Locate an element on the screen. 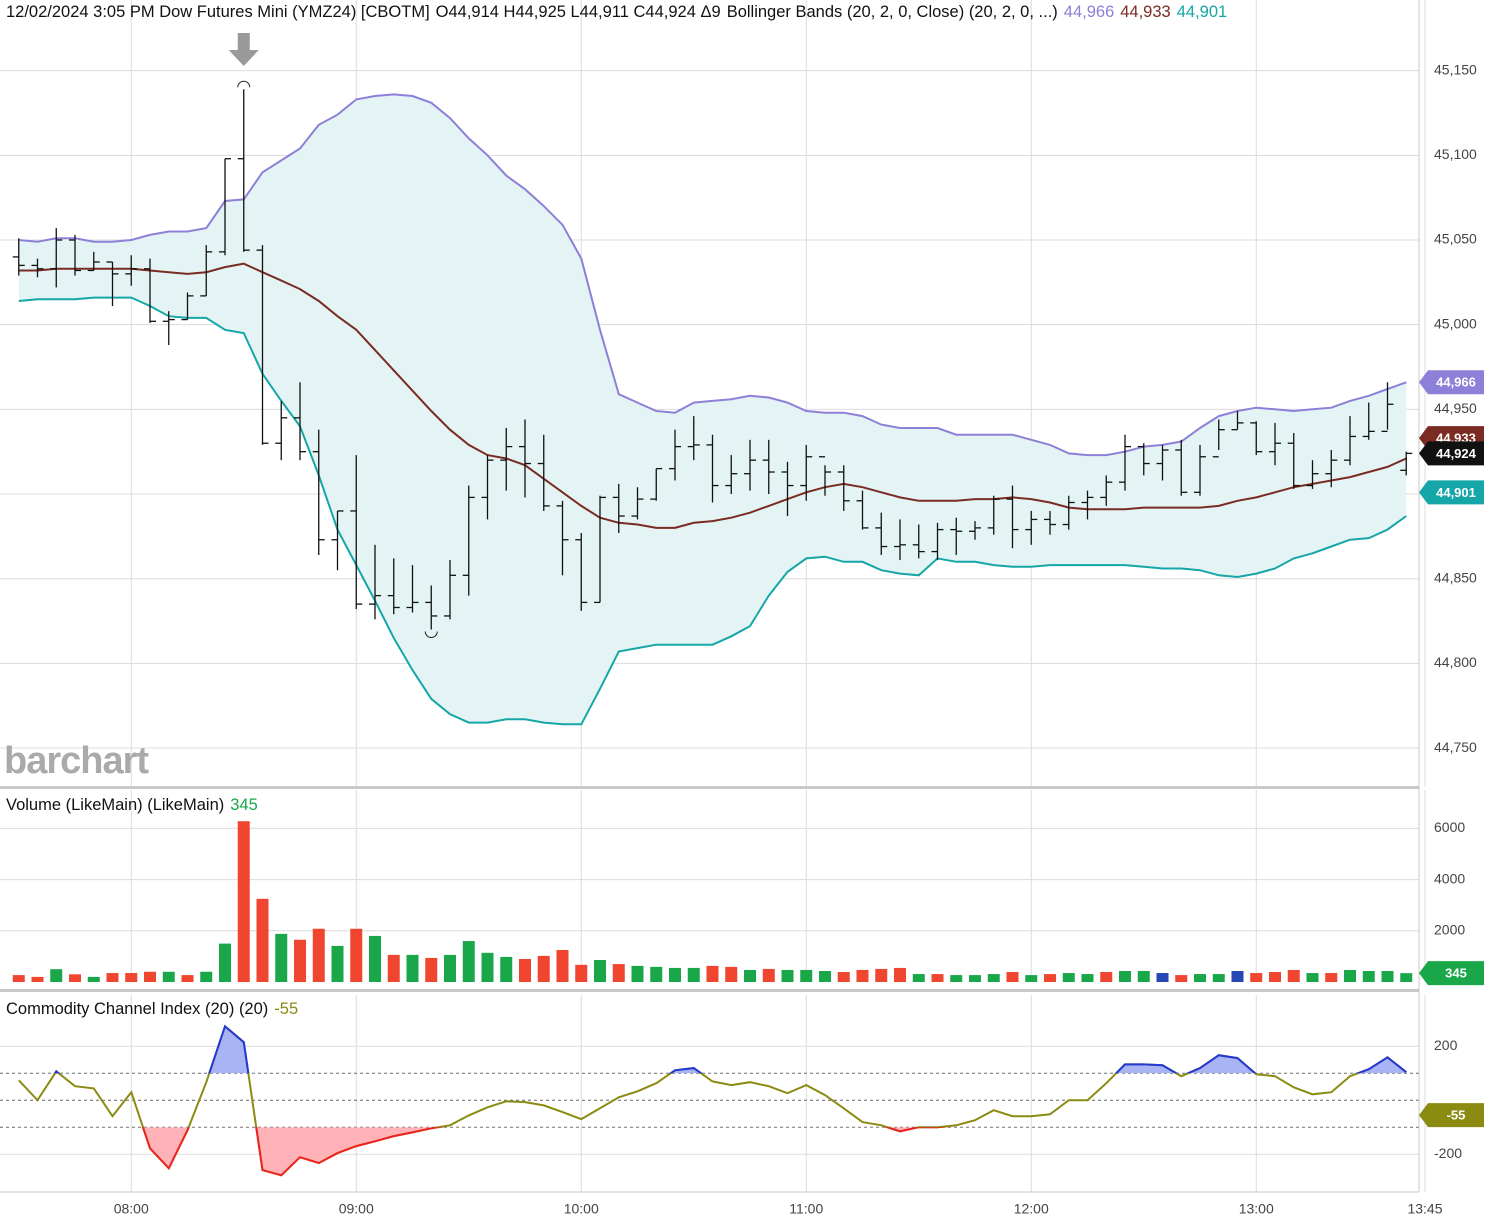  y-tick-label: 4000 is located at coordinates (1449, 878).